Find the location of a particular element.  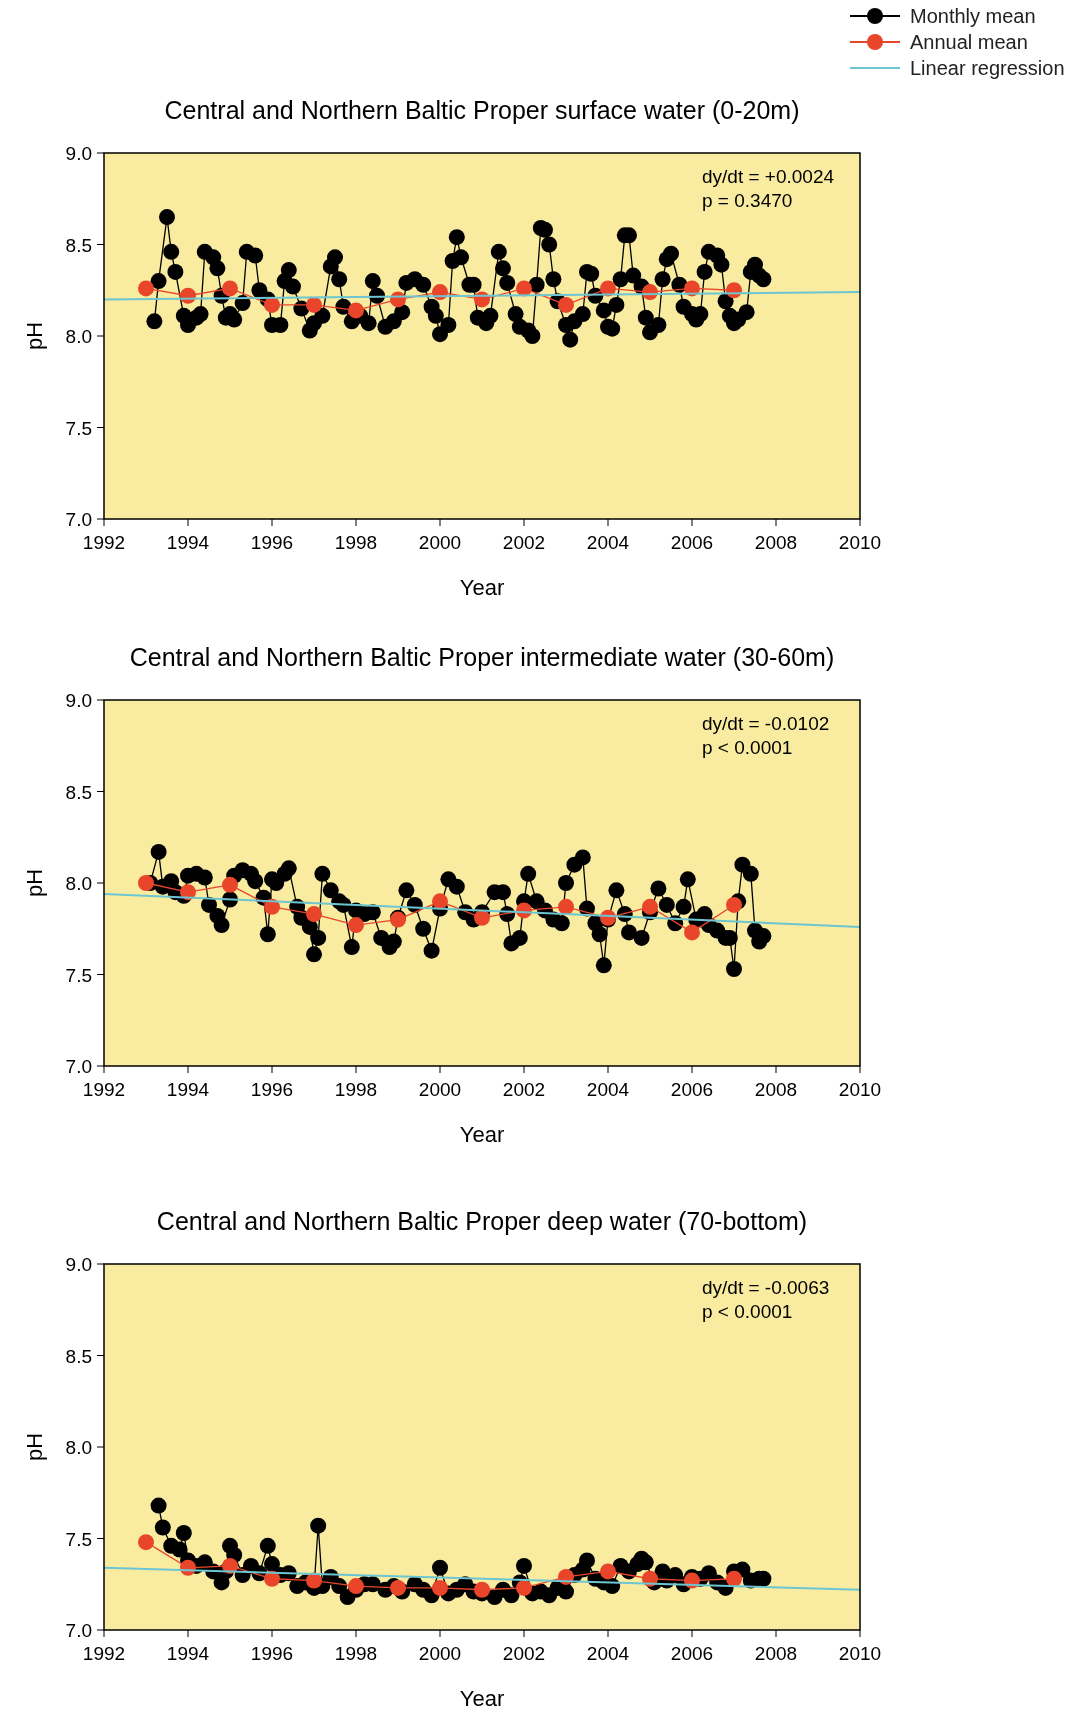

annotation: dy/dt = -0.0063 is located at coordinates (766, 1287).